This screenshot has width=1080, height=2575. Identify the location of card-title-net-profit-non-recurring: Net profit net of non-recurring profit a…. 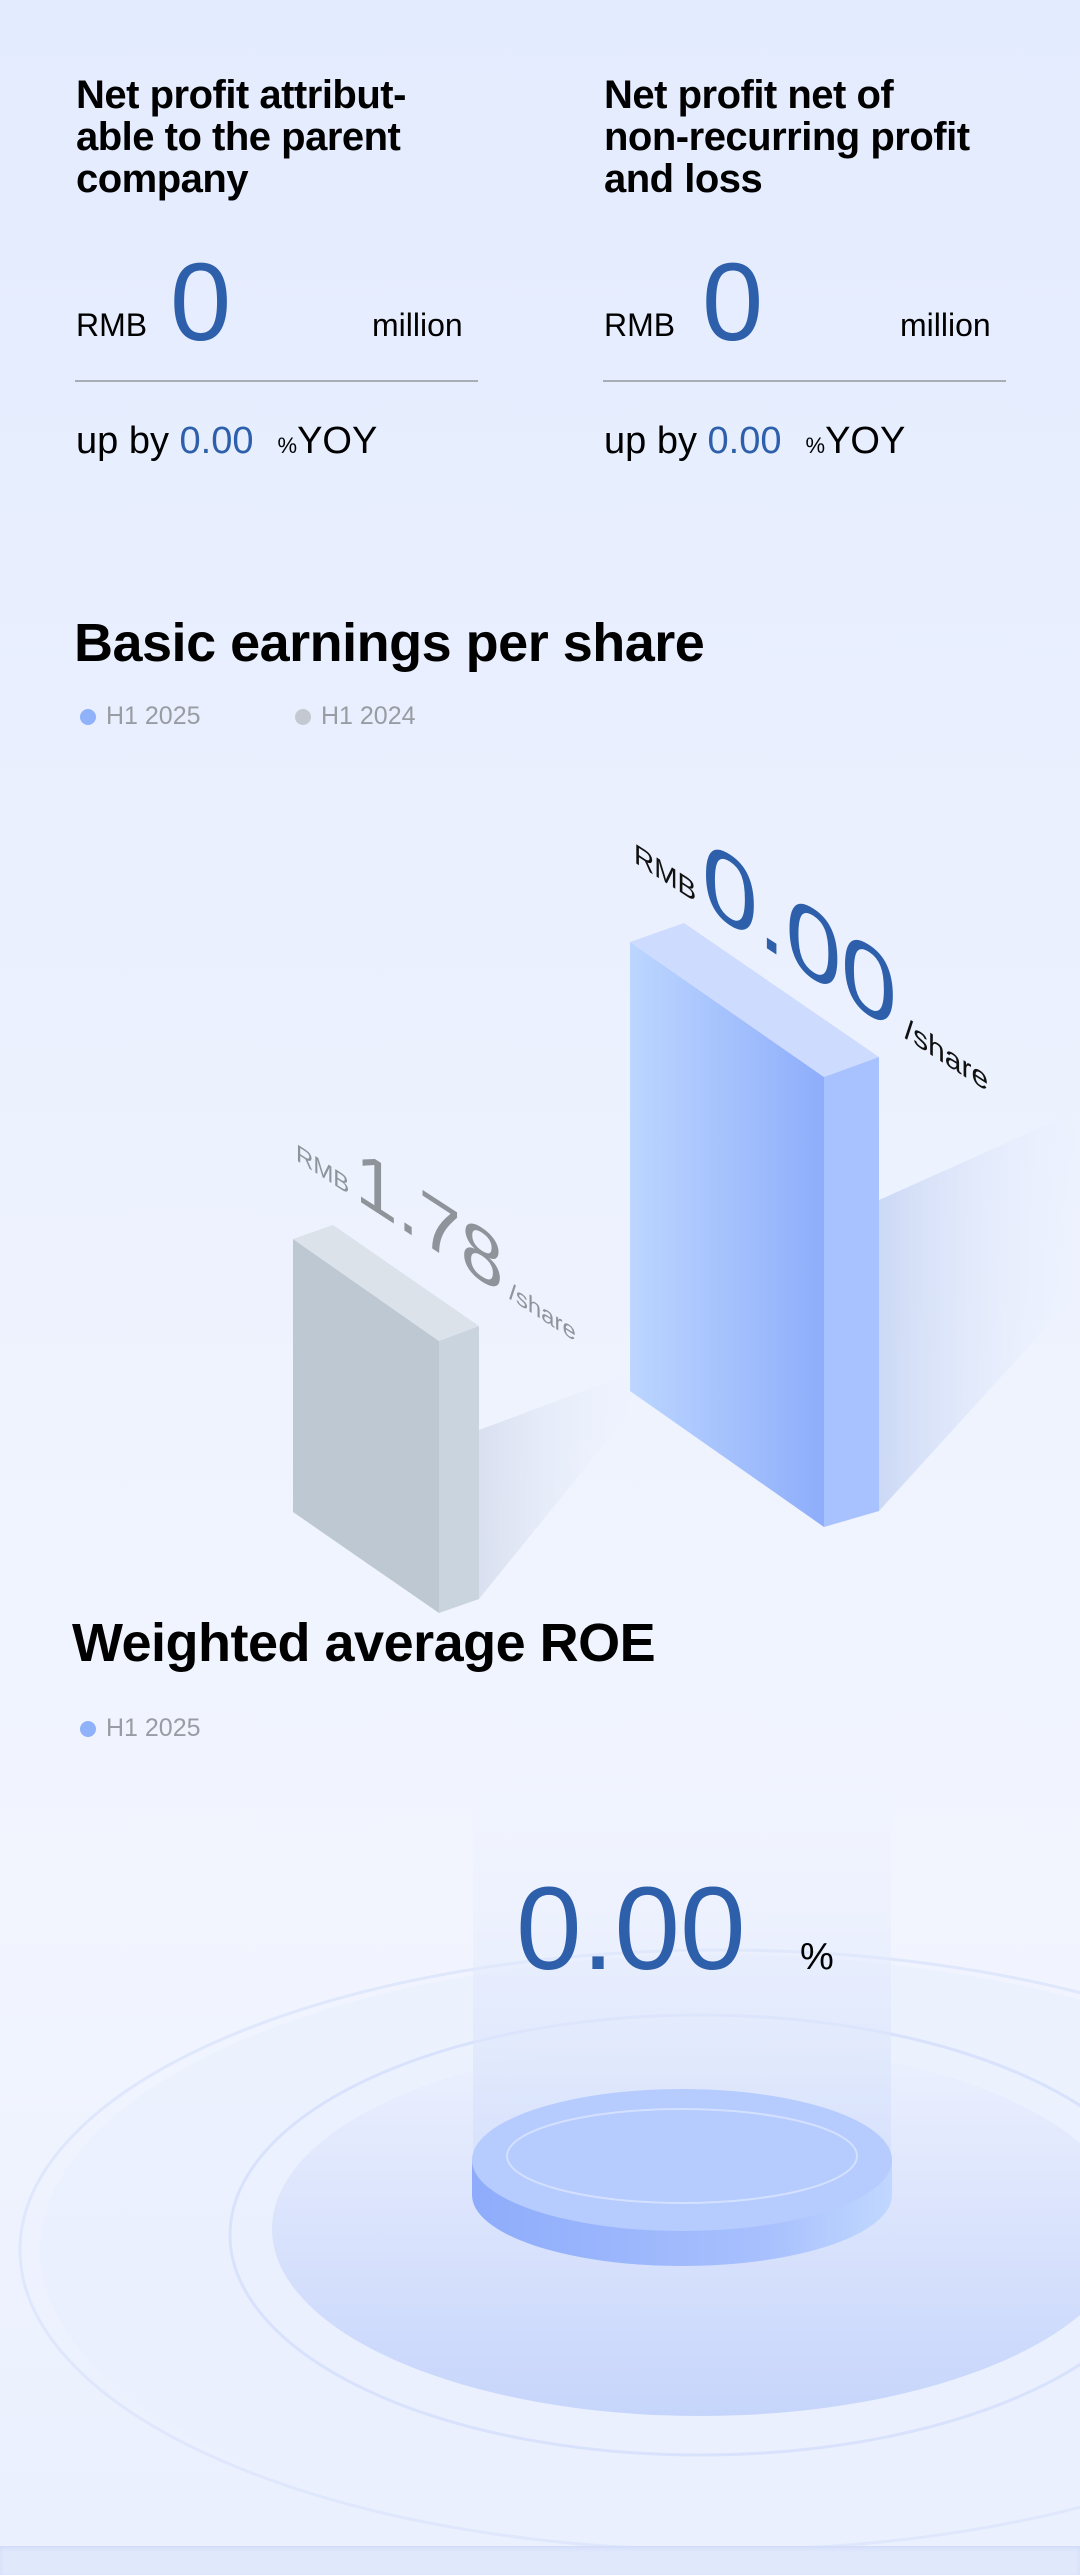
(814, 137).